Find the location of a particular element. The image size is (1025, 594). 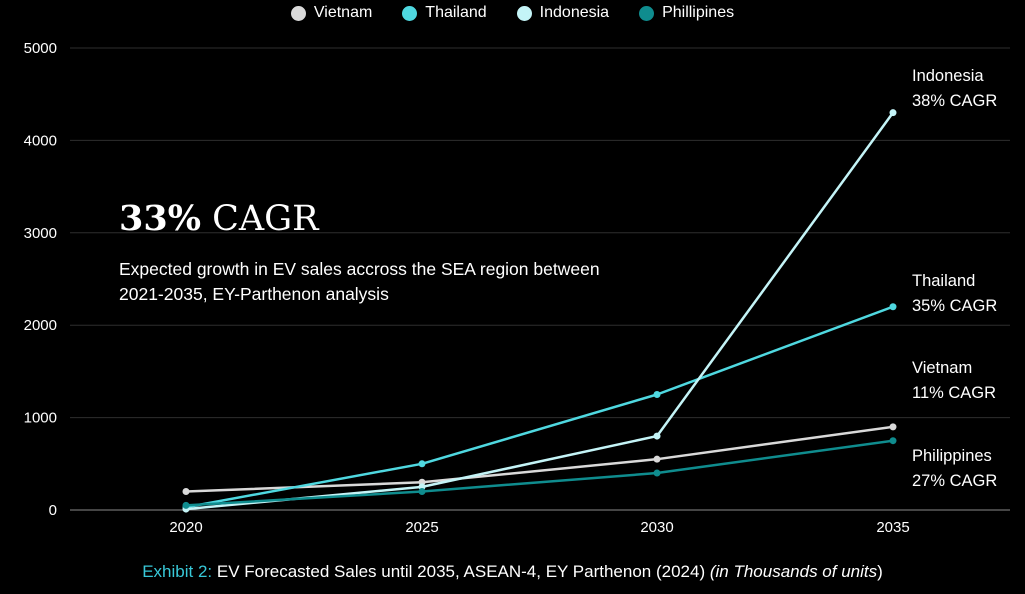

end-label-cagr: 11% CAGR is located at coordinates (954, 393).